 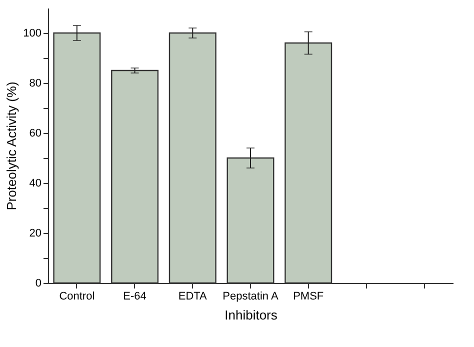 What do you see at coordinates (35, 84) in the screenshot?
I see `y-tick-label: 80` at bounding box center [35, 84].